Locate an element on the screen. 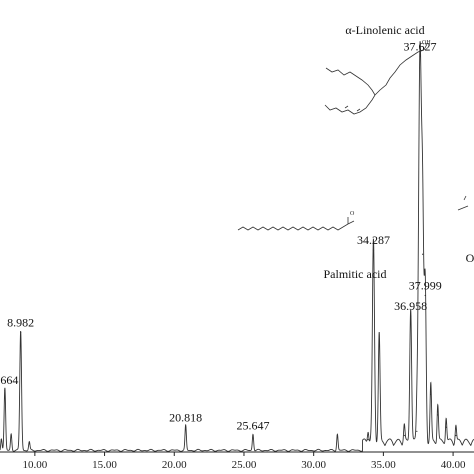  peak-label: 36.958 is located at coordinates (410, 306).